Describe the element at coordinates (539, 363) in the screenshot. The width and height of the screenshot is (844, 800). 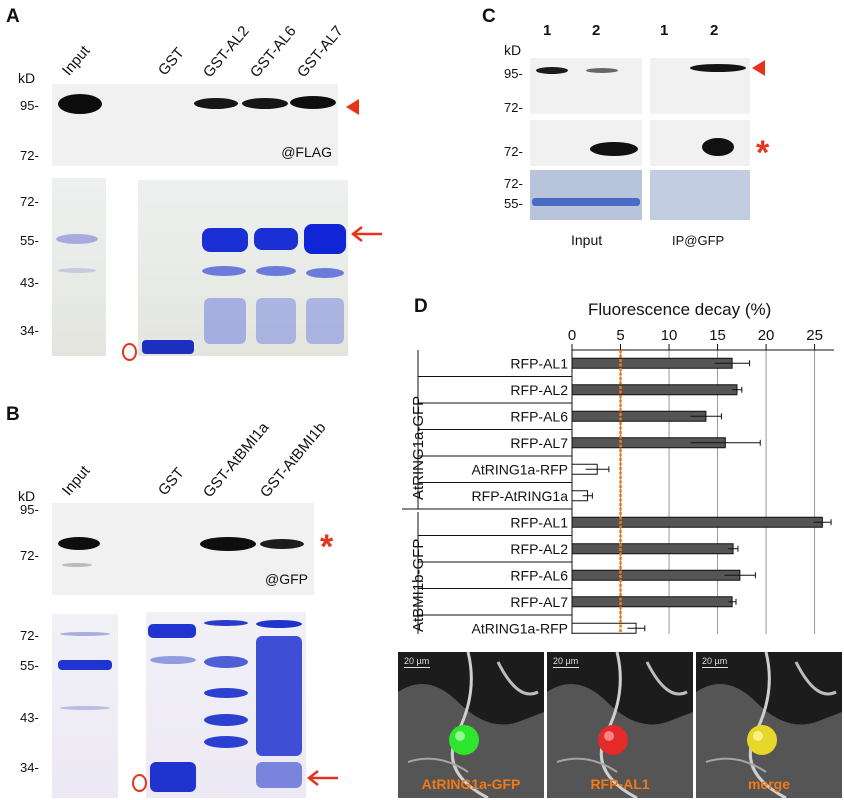
I see `row-label: RFP-AL1` at that location.